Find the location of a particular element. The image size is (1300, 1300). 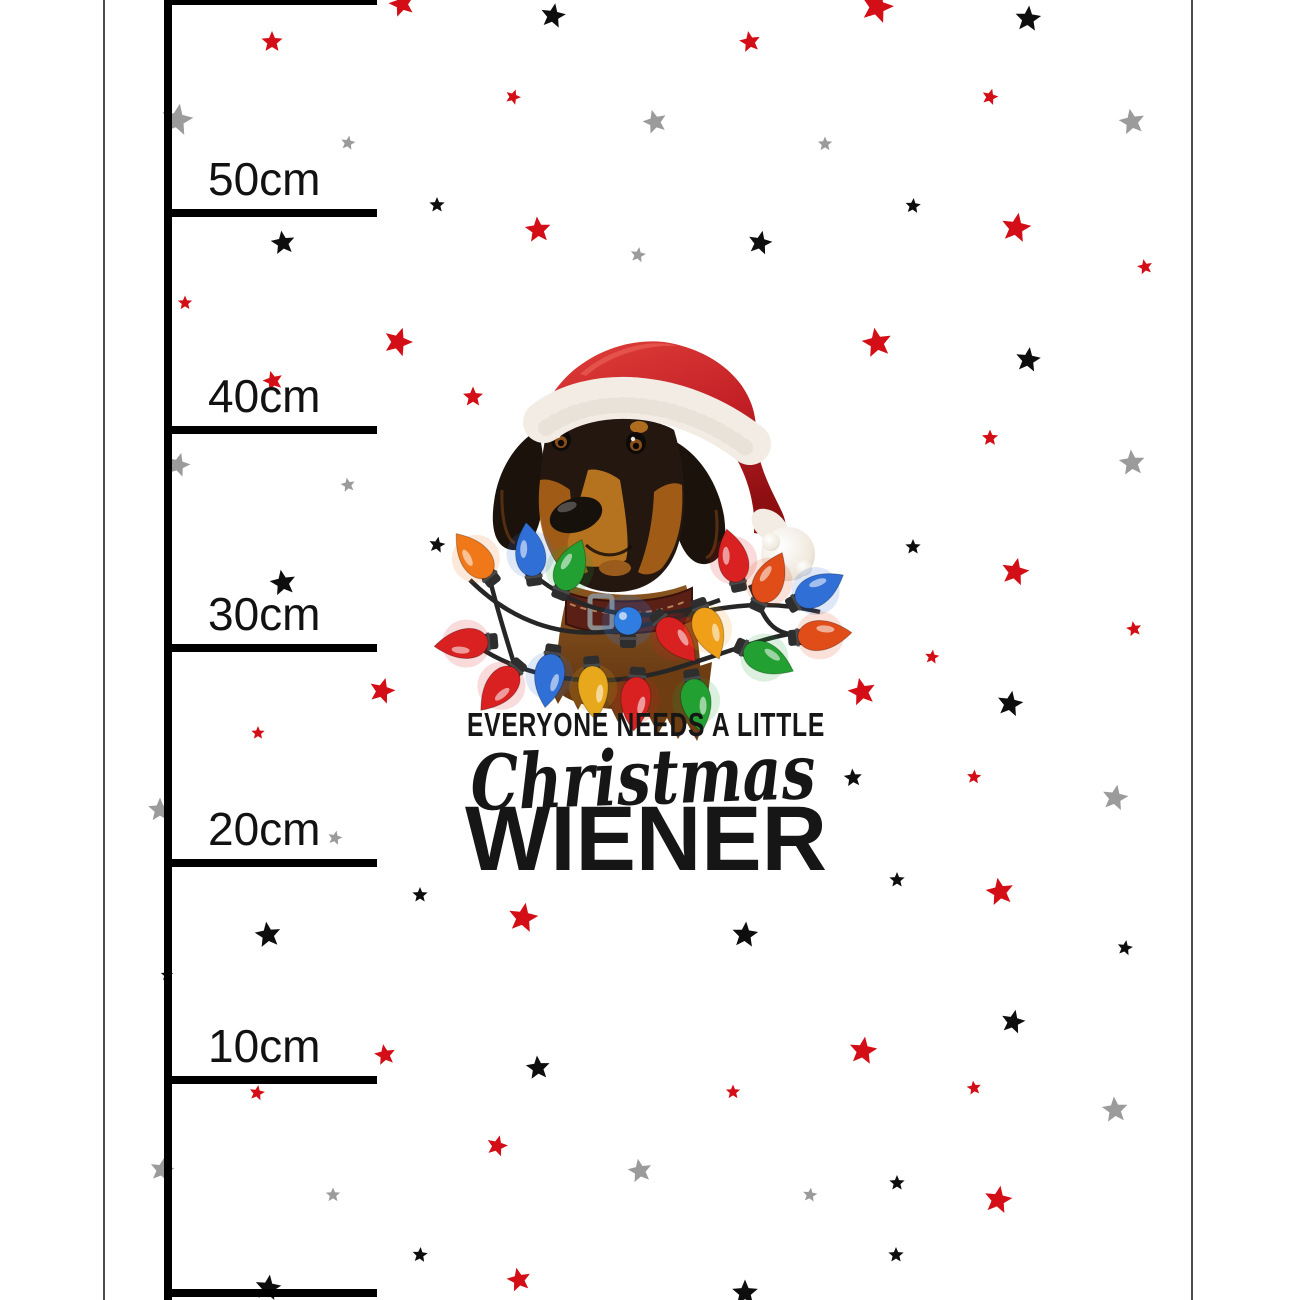

caption-line-christmas: Christmas is located at coordinates (643, 777).